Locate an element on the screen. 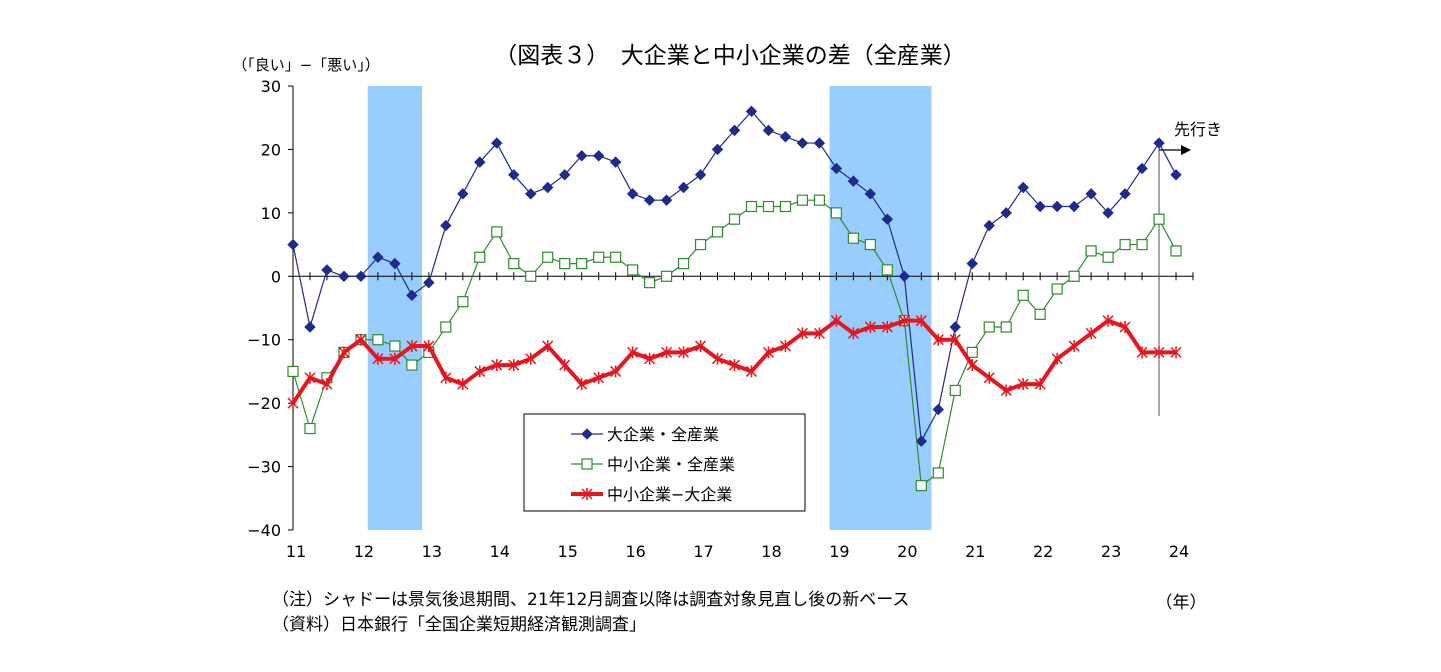  legend-label: 中小企業−大企業 is located at coordinates (669, 494).